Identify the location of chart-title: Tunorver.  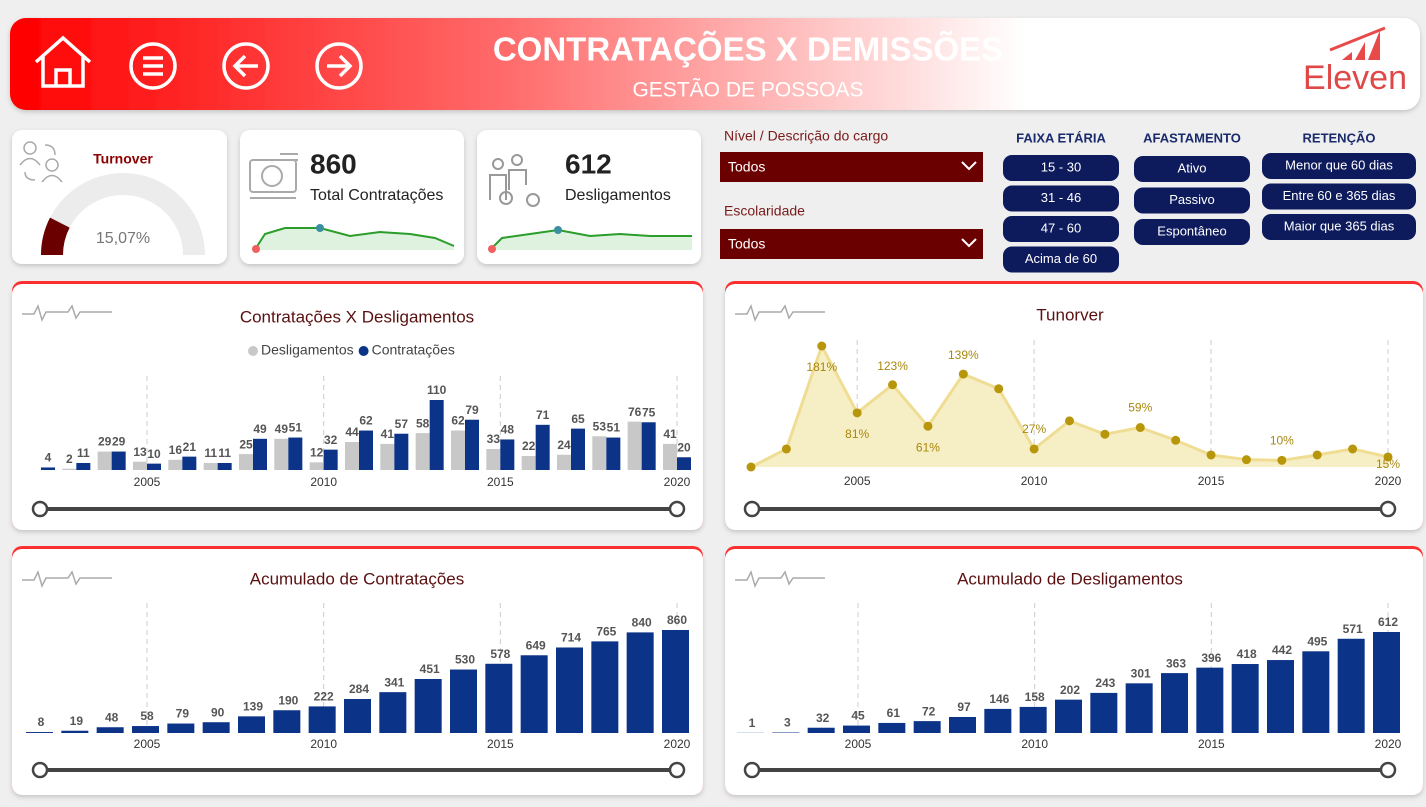
(1070, 314).